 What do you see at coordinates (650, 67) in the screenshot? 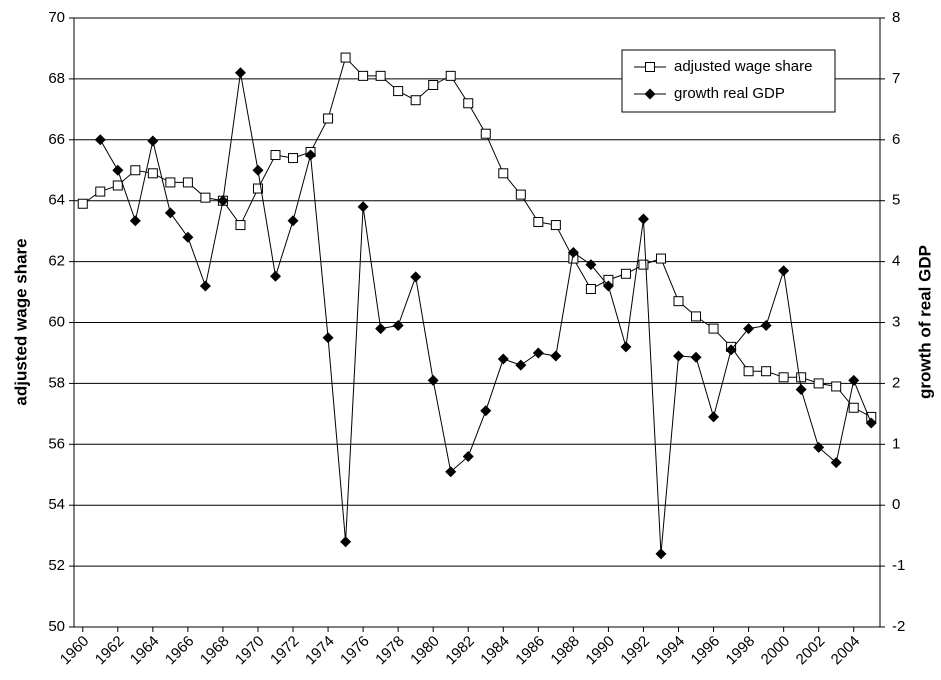
I see `legend-marker` at bounding box center [650, 67].